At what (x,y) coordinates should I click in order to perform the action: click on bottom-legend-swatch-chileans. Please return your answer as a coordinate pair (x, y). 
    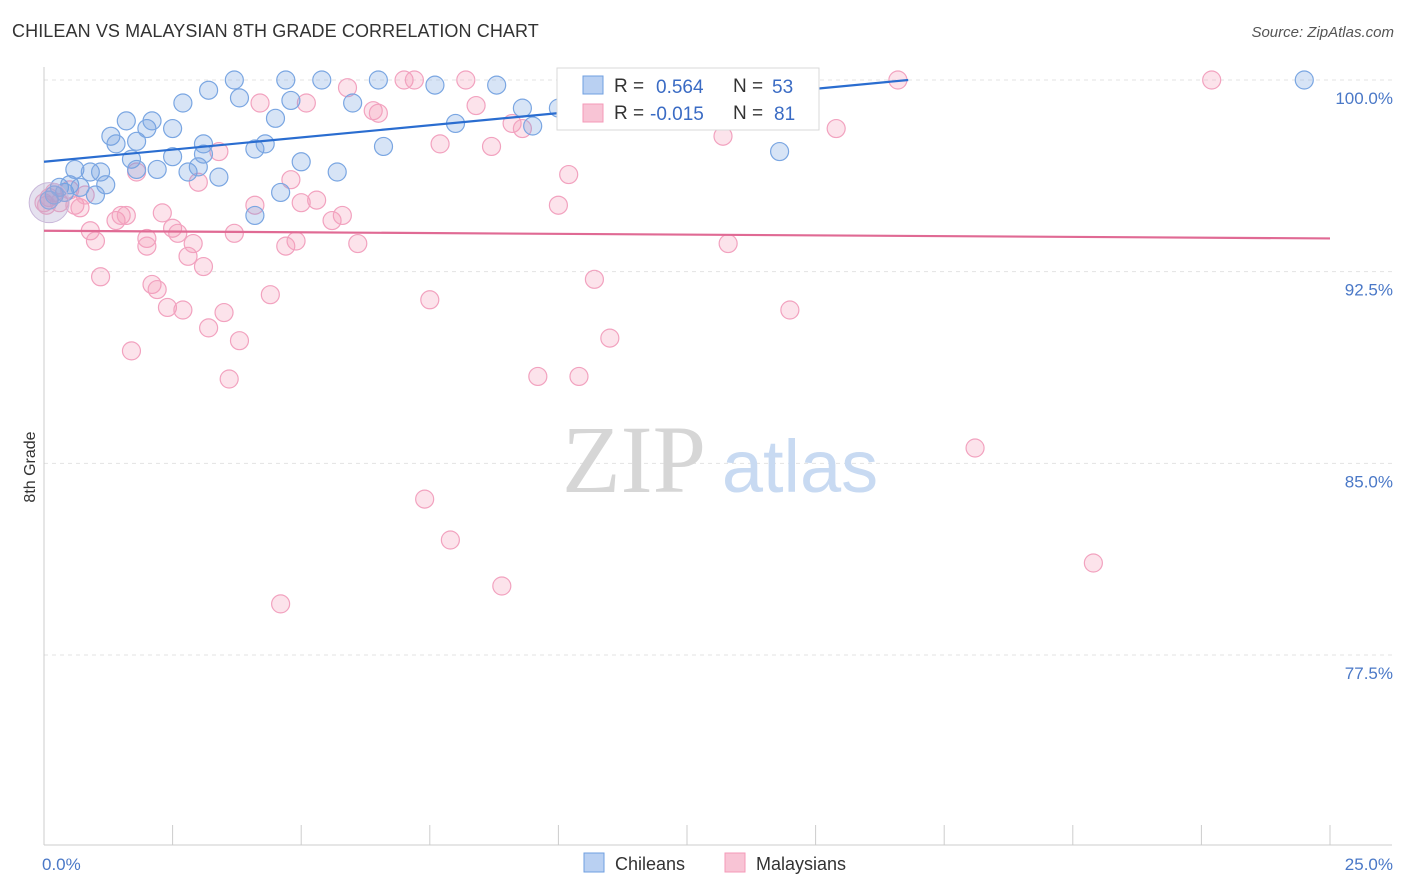
    Looking at the image, I should click on (594, 862).